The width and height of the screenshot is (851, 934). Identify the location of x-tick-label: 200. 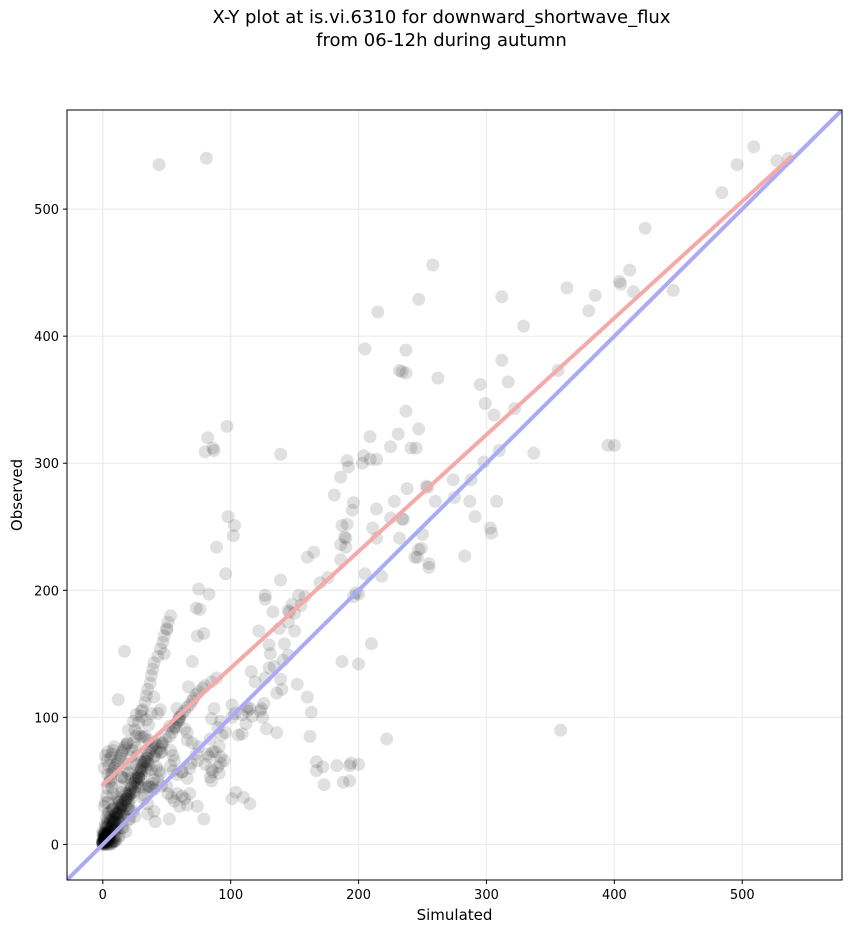
(358, 895).